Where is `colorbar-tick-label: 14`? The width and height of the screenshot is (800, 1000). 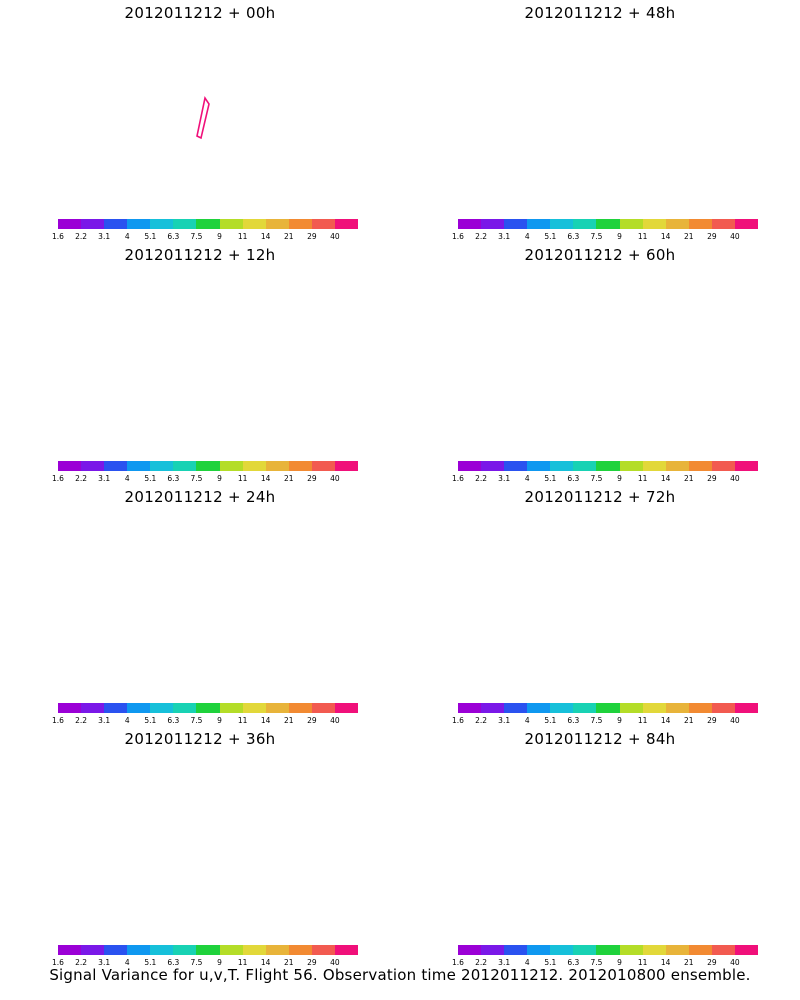 colorbar-tick-label: 14 is located at coordinates (265, 962).